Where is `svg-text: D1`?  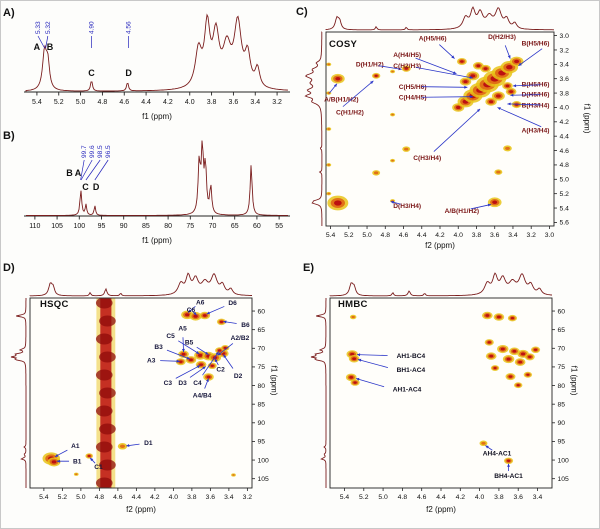
svg-text: D1 is located at coordinates (148, 443).